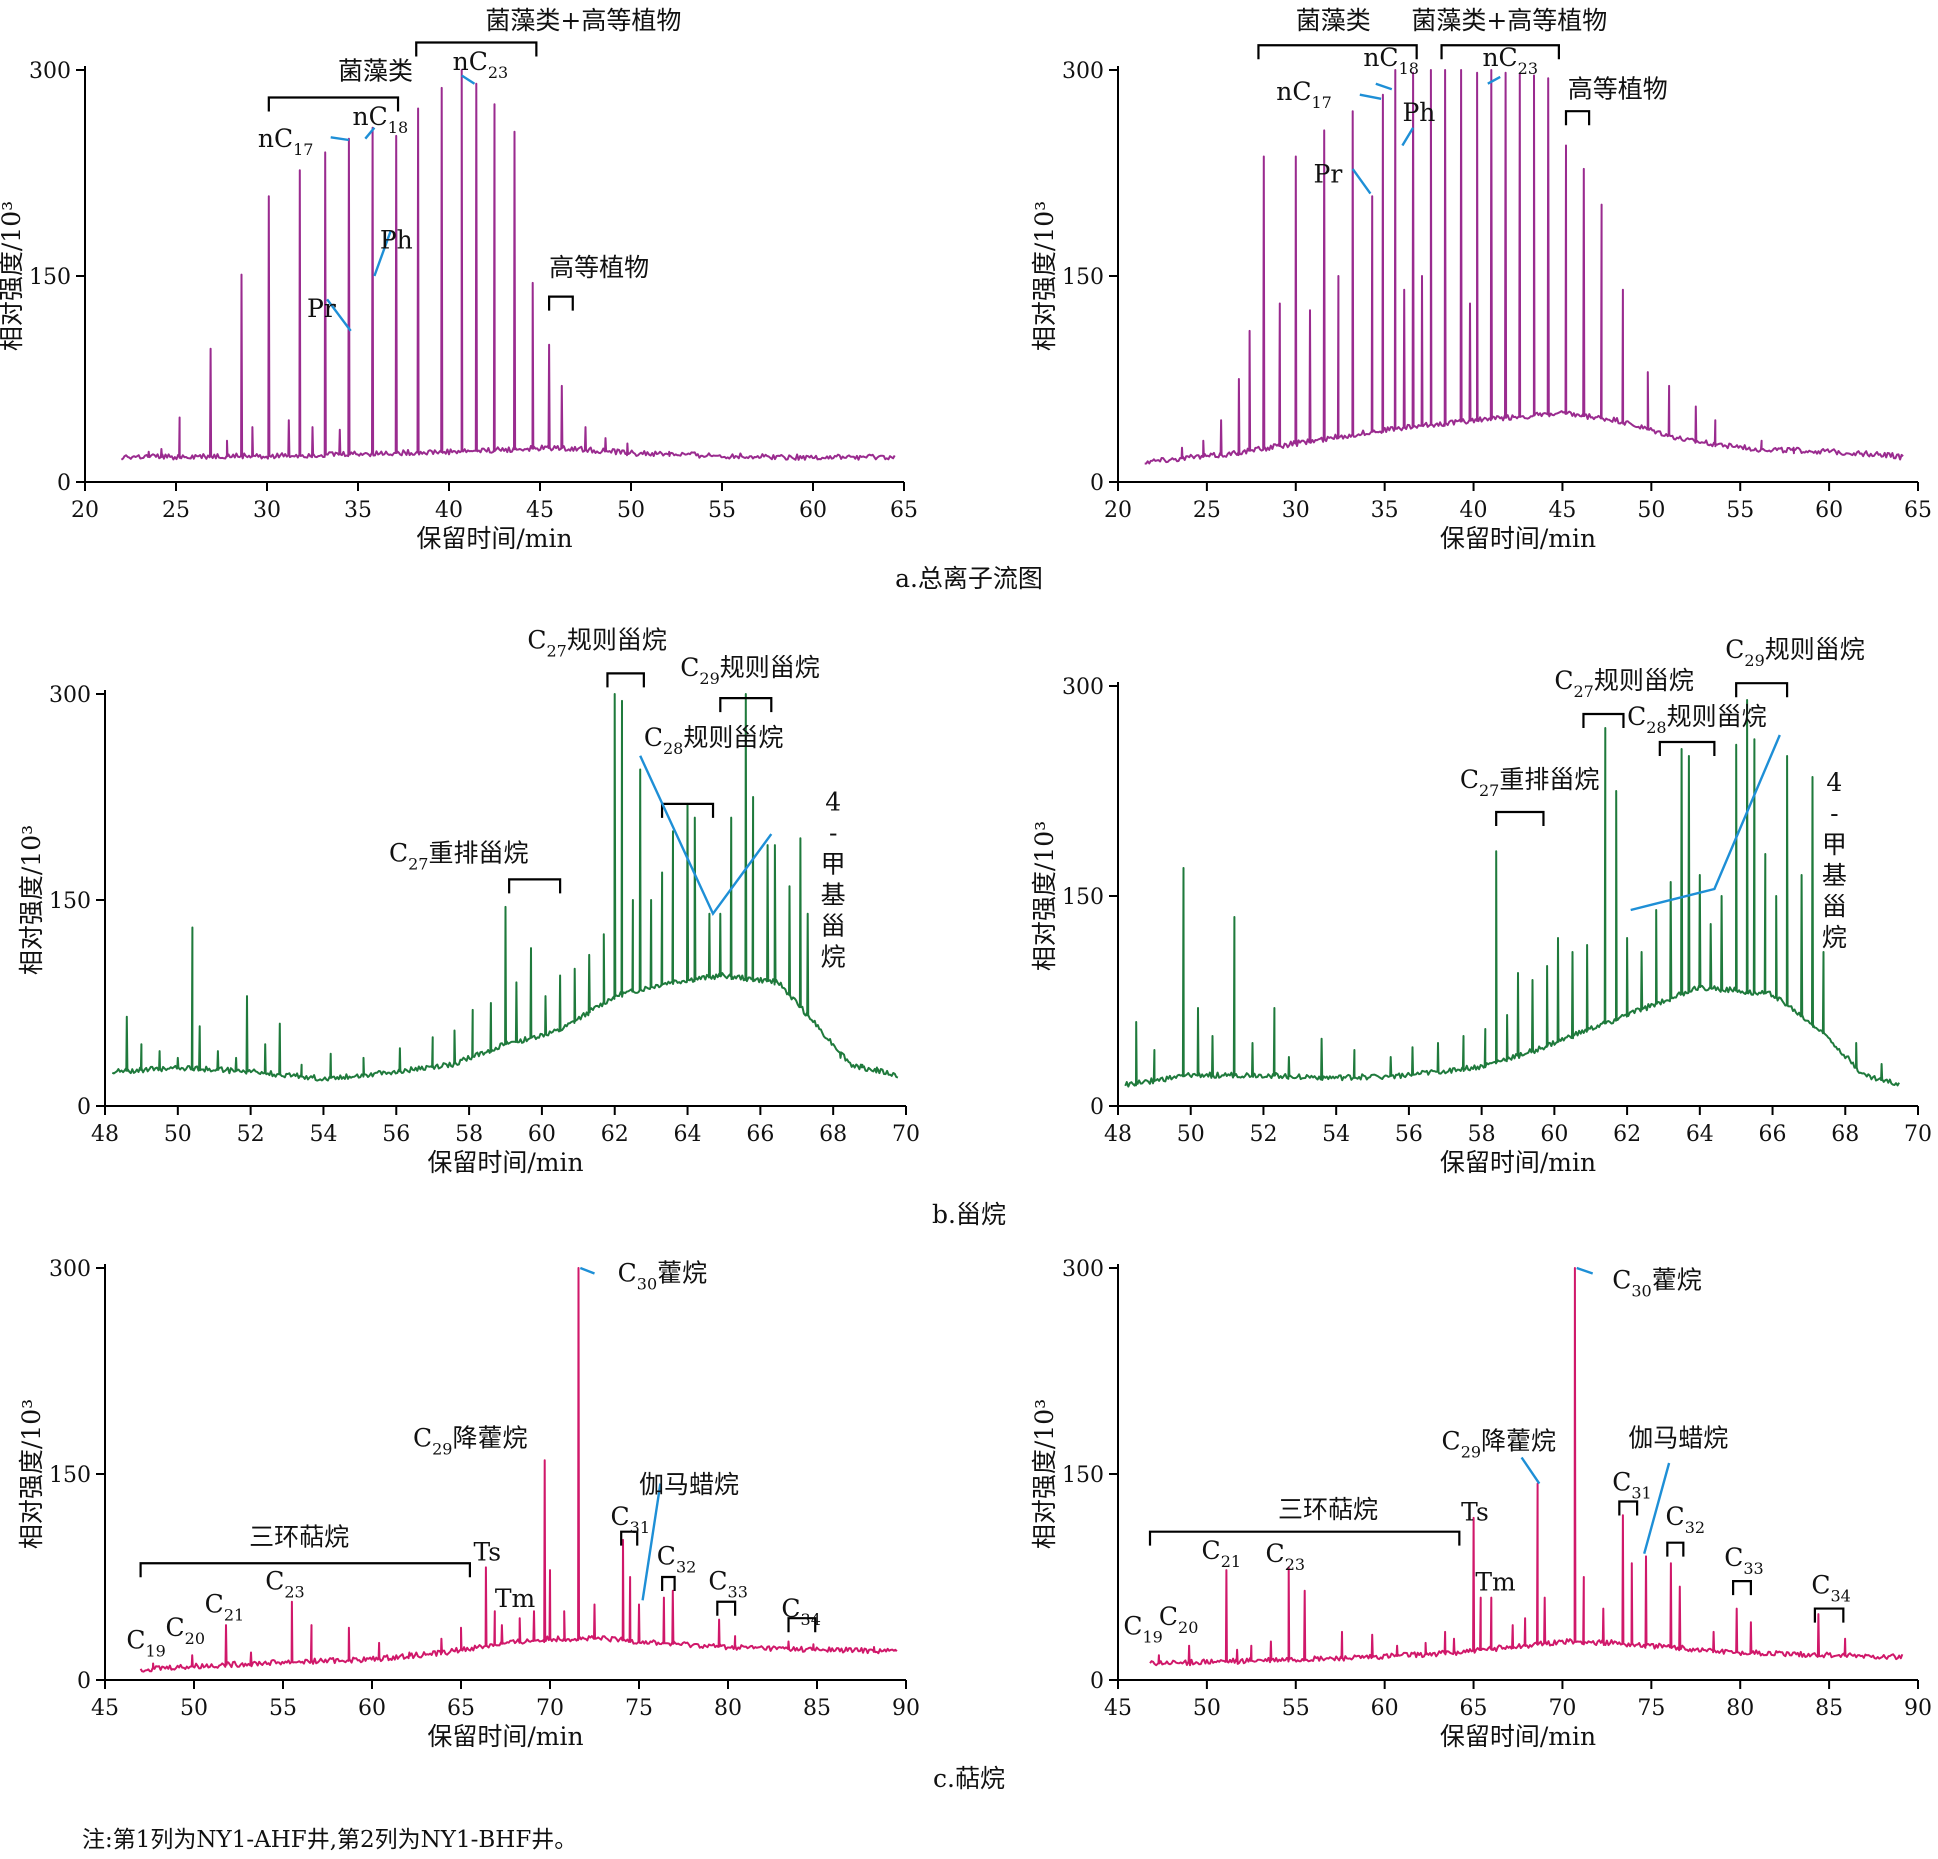  What do you see at coordinates (817, 1708) in the screenshot?
I see `x-tick-label: 85` at bounding box center [817, 1708].